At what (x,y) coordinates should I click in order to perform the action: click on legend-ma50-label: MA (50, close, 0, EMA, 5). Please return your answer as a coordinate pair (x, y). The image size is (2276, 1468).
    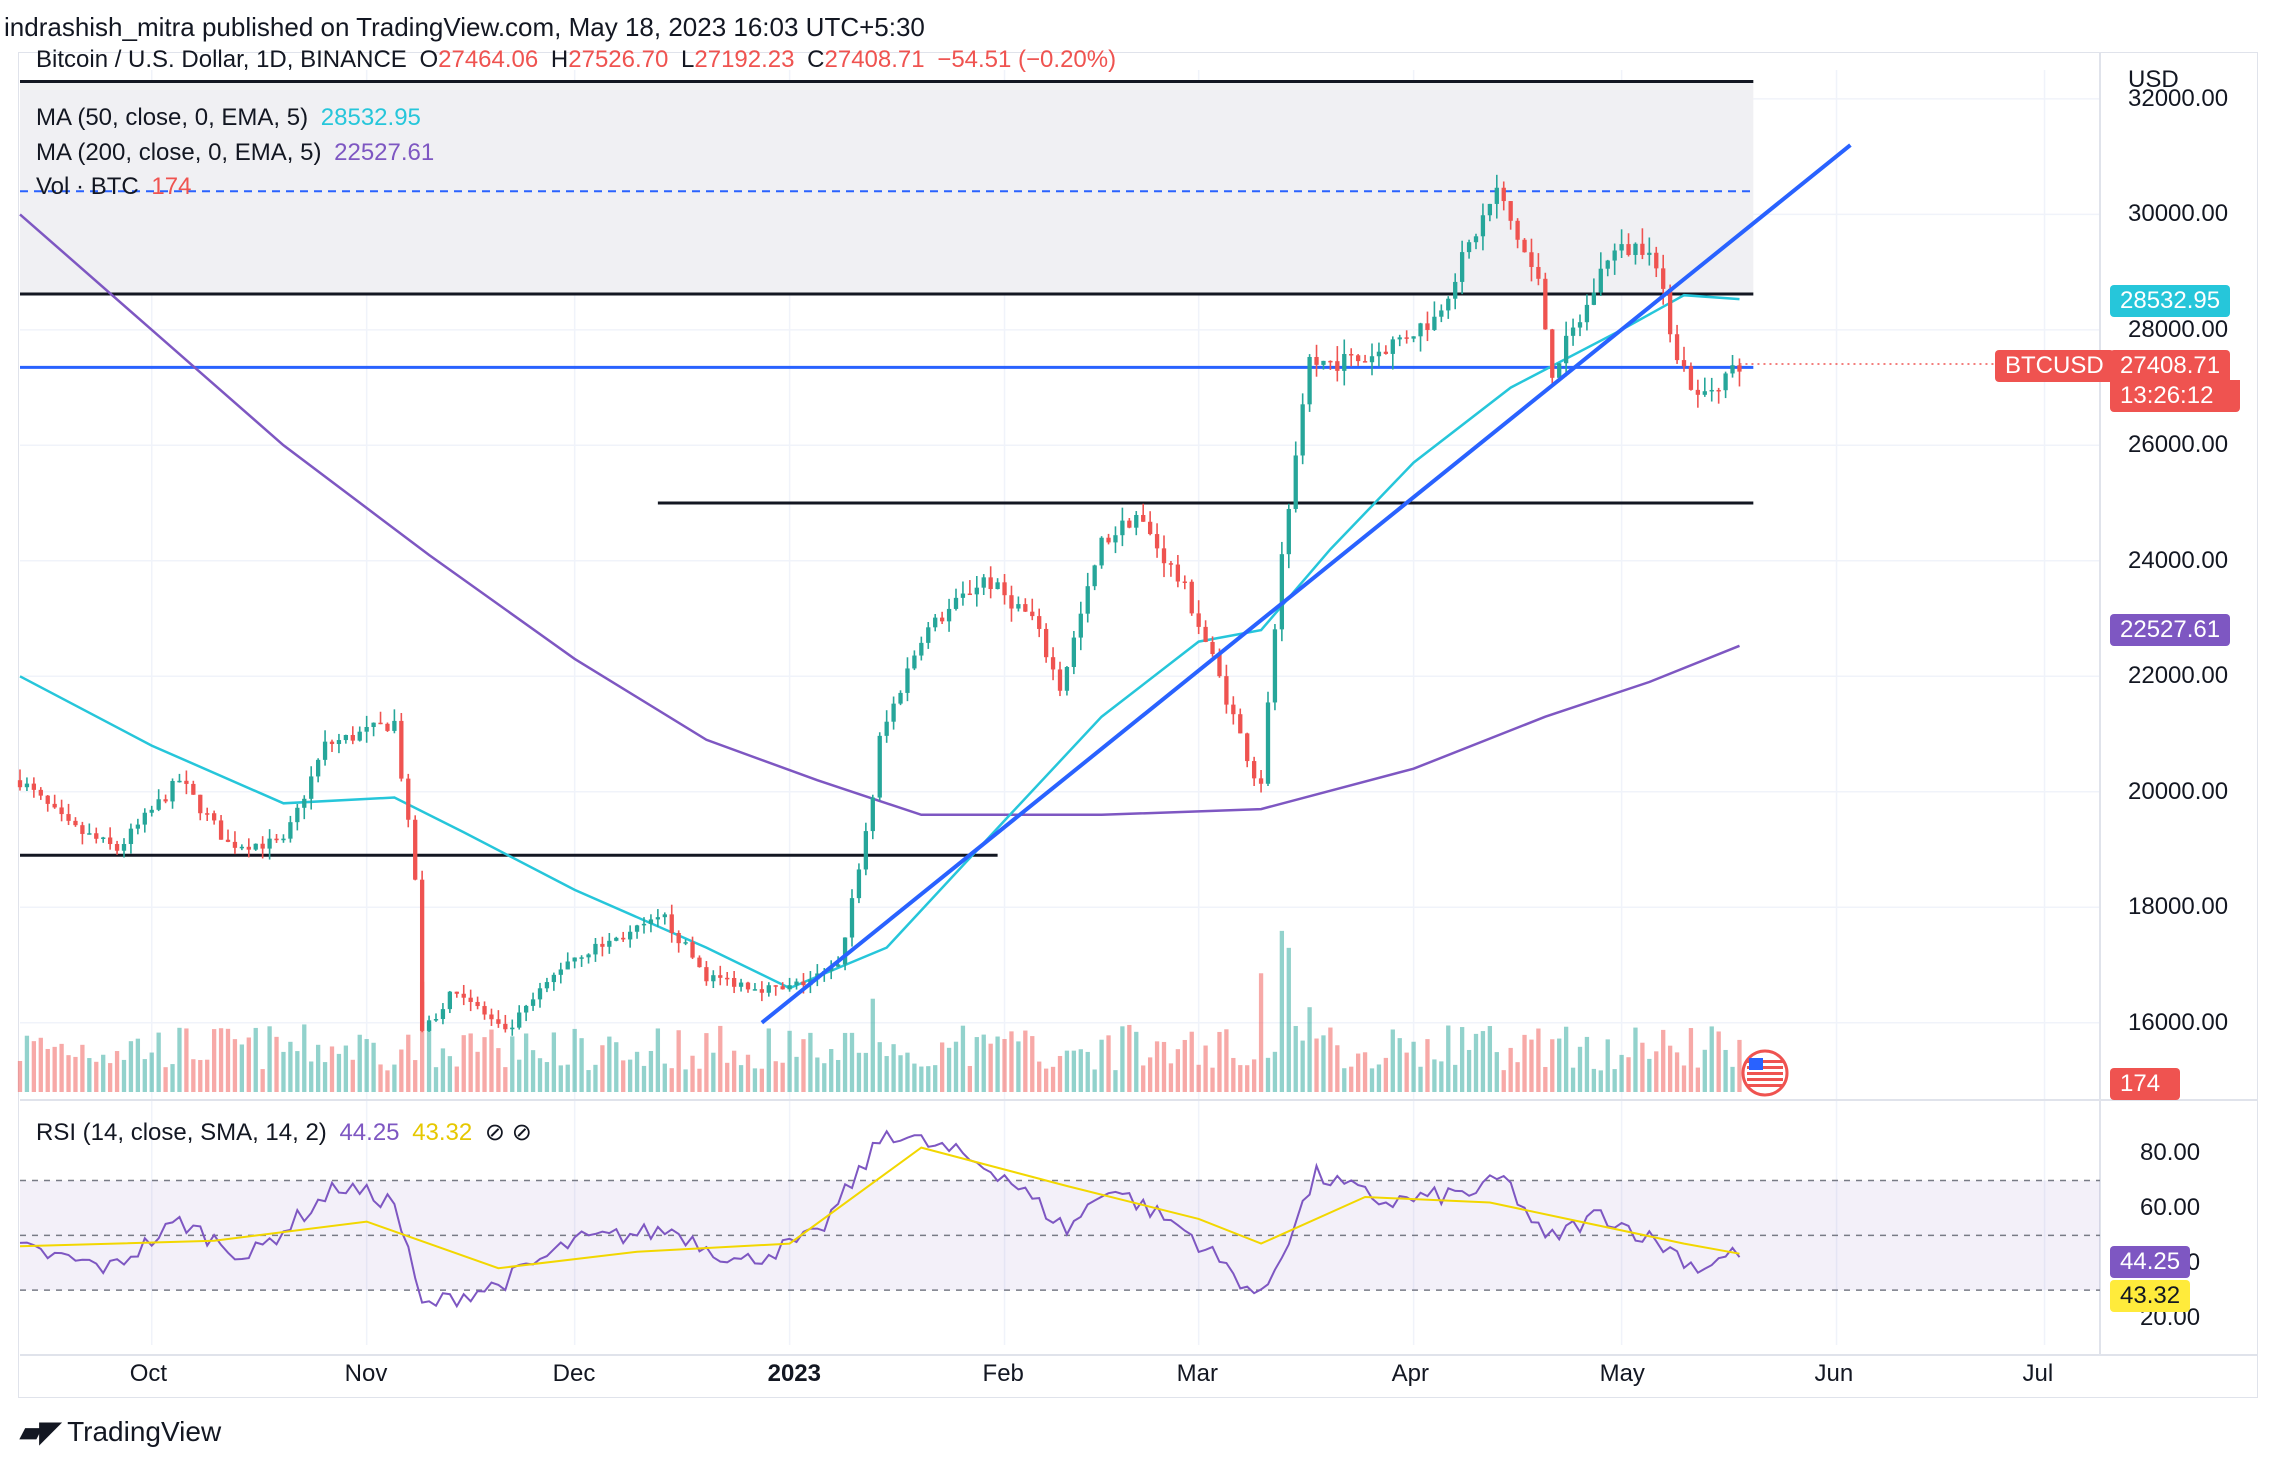
    Looking at the image, I should click on (172, 117).